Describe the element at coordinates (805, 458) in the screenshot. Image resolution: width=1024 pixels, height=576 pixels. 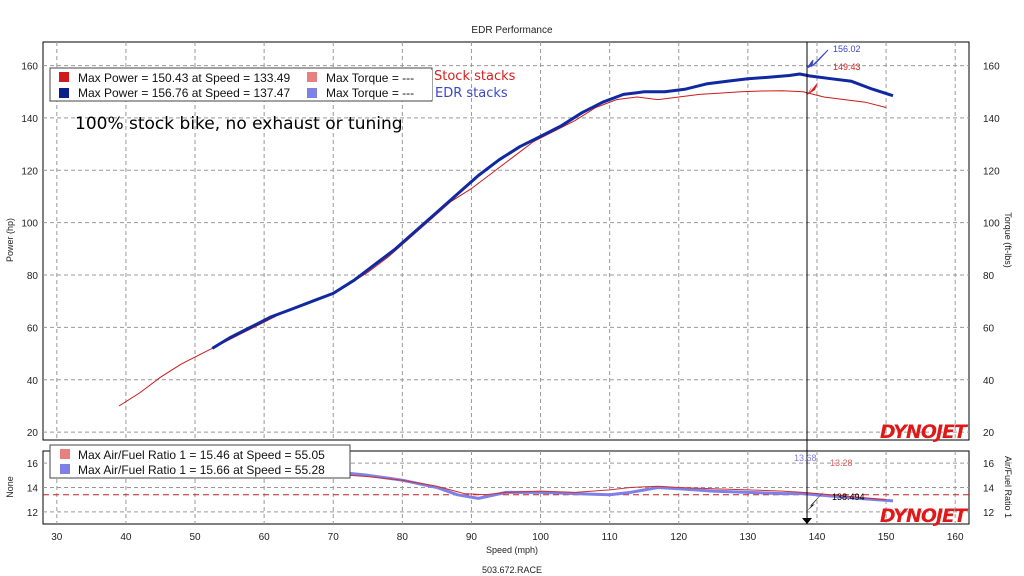
I see `afr-cursor-value-edr: 13.68` at that location.